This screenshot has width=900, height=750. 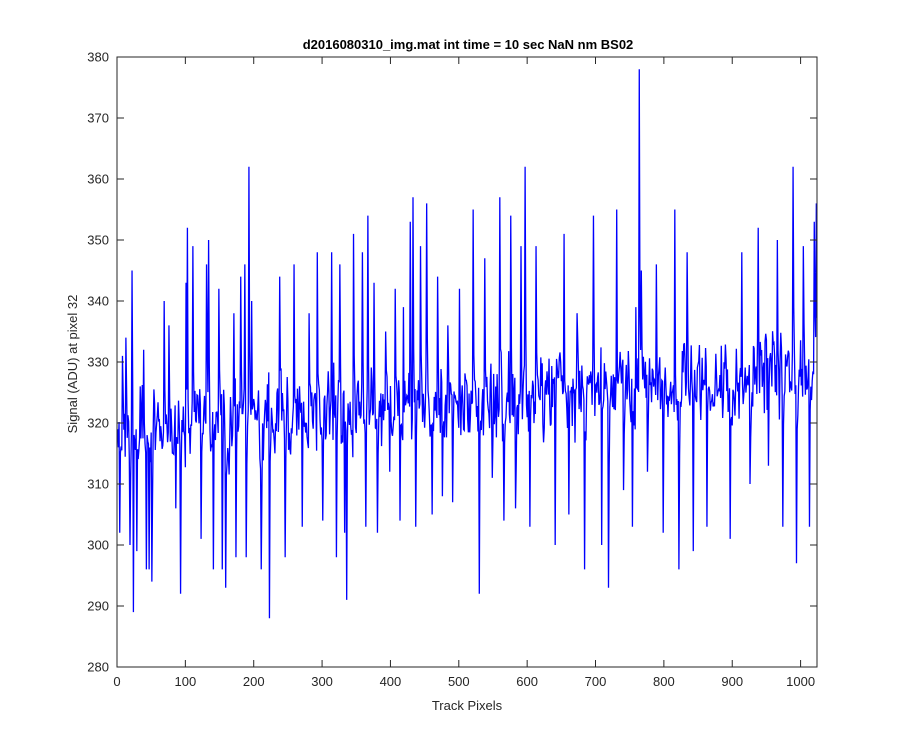 I want to click on x-tick-label: 800, so click(x=664, y=681).